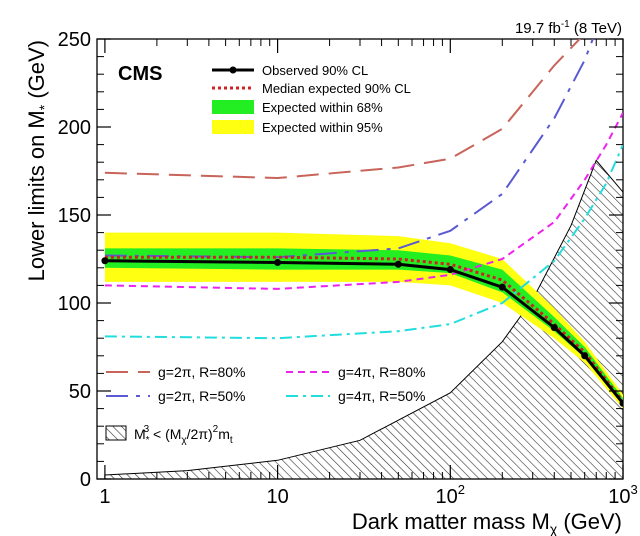 The image size is (640, 536). I want to click on reference-legend-label: g=4π, R=80%, so click(382, 372).